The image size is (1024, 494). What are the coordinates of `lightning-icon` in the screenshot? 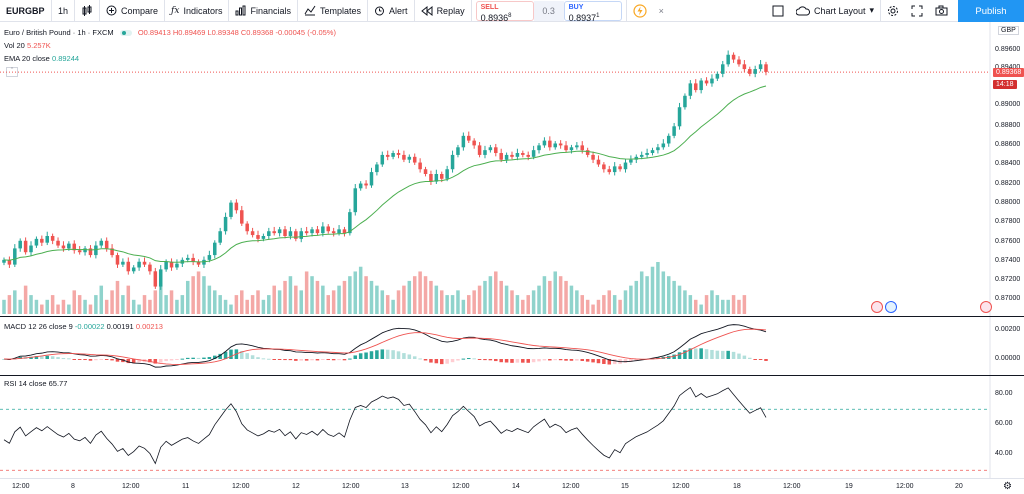 It's located at (639, 10).